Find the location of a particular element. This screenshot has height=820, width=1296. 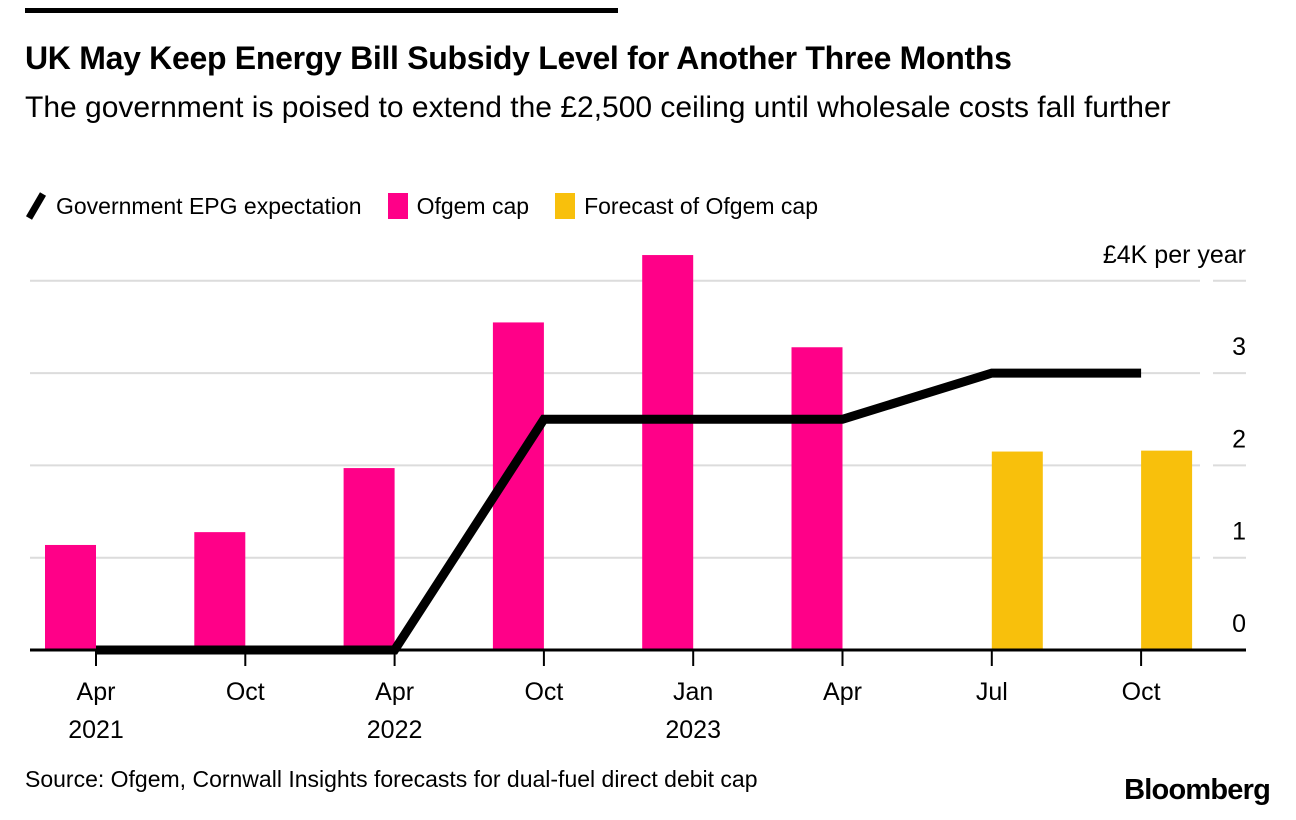

top-rule is located at coordinates (321, 10).